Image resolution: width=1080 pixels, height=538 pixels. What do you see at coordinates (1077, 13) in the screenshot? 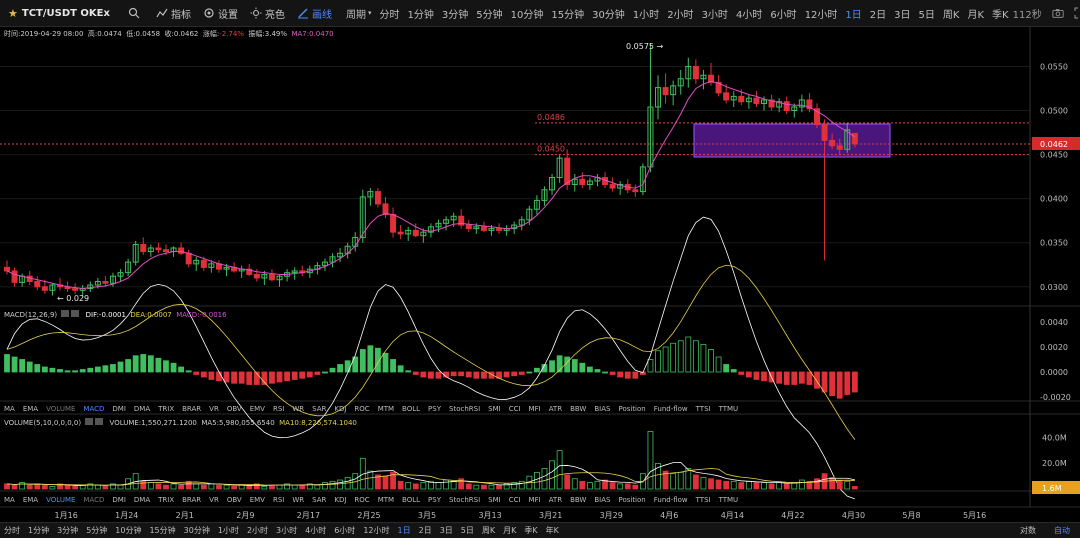
I see `fullscreen-icon` at bounding box center [1077, 13].